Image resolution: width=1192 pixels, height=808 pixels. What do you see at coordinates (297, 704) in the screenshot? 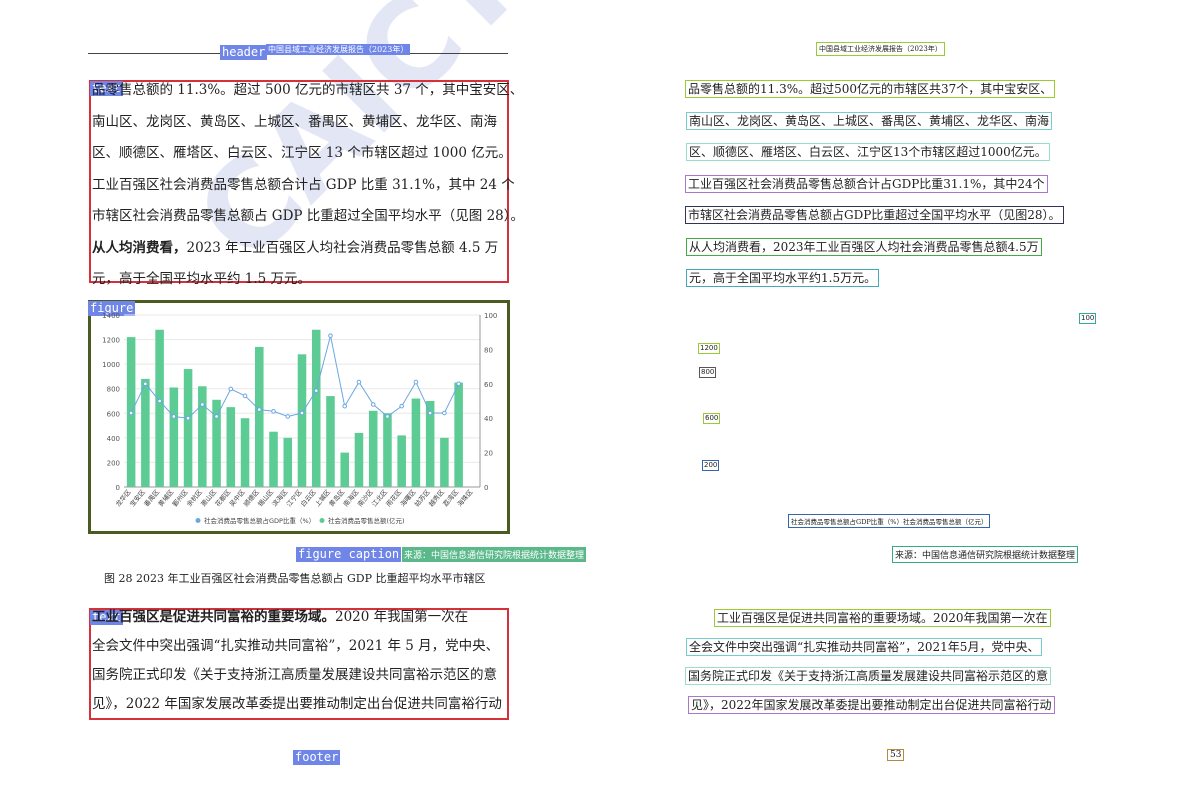
I see `text-line: 见》，2022 年国家发展改革委提出要推动制定出台促进共同富裕行动` at bounding box center [297, 704].